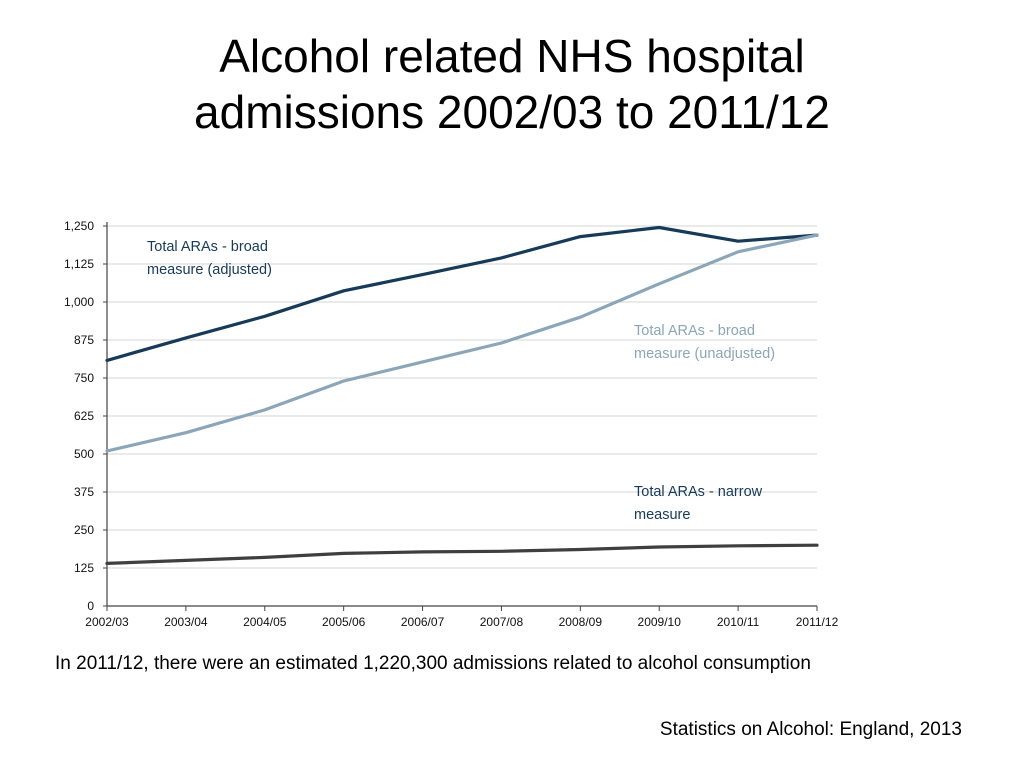 This screenshot has width=1024, height=768. Describe the element at coordinates (84, 454) in the screenshot. I see `y-tick-label: 500` at that location.